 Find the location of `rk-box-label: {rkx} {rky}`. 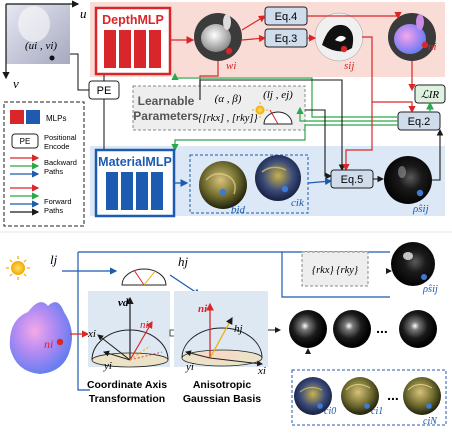

rk-box-label: {rkx} {rky} is located at coordinates (335, 270).